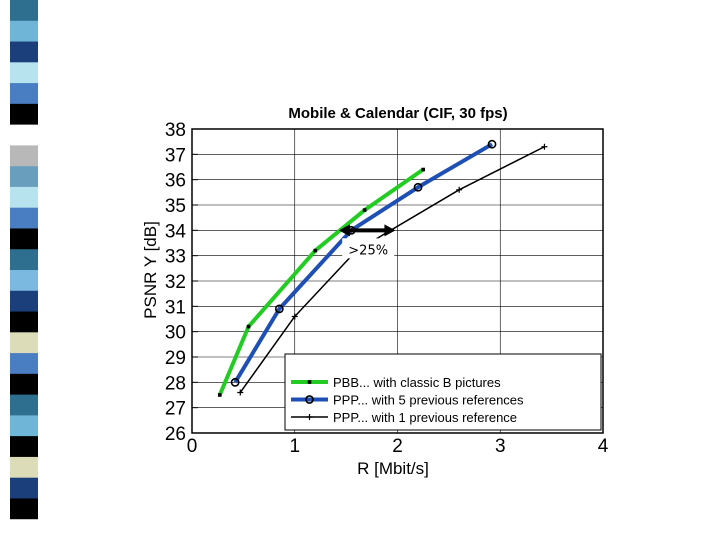 This screenshot has width=720, height=540. I want to click on y-axis-label: PSNR Y [dB], so click(150, 270).